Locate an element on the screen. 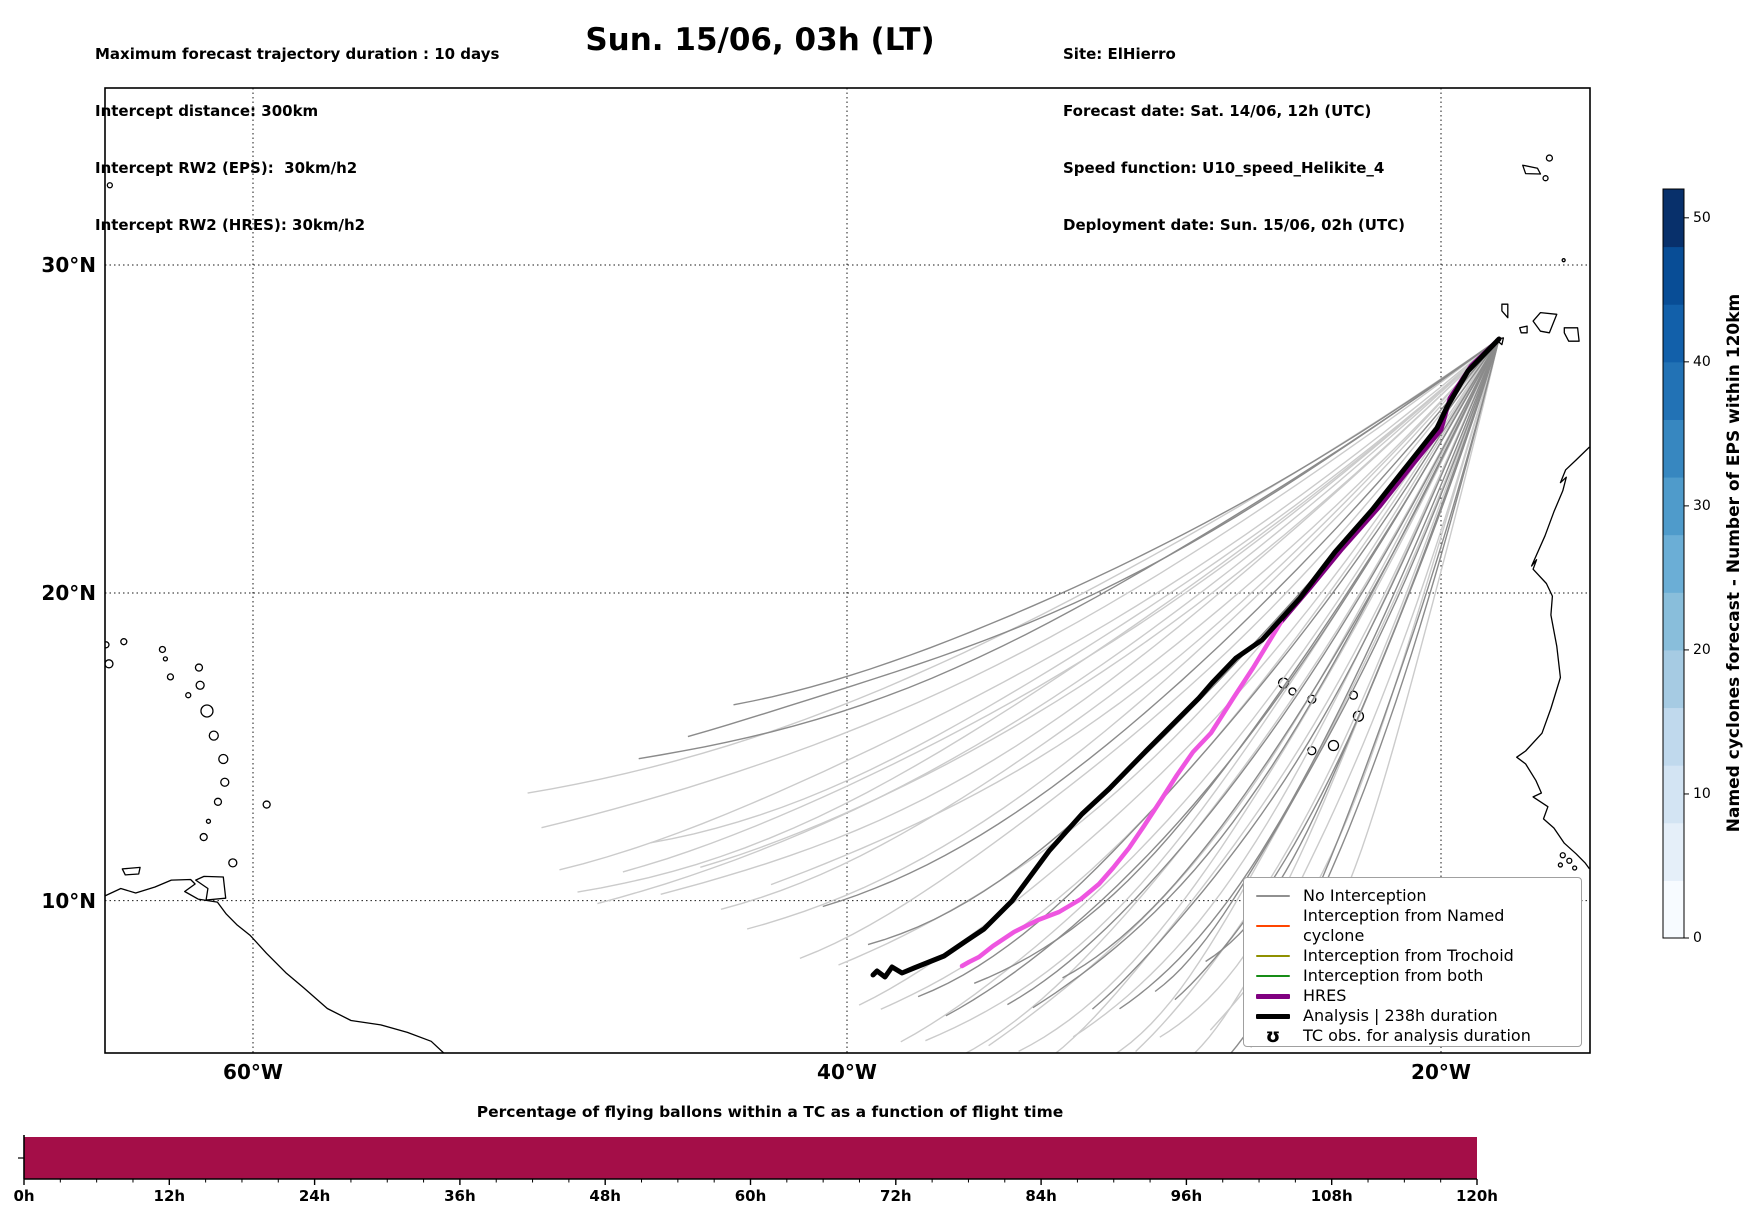  flight-time-tick-label: 24h is located at coordinates (314, 1196).